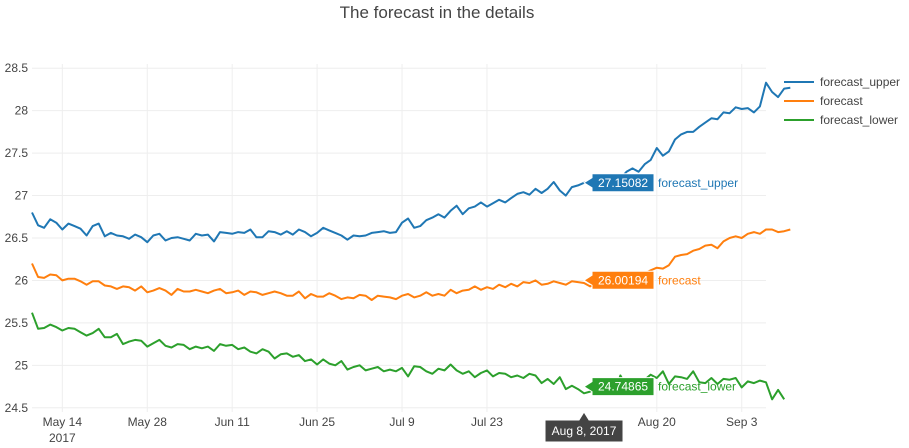 This screenshot has height=448, width=909. I want to click on x-tick-sublabel: 2017, so click(62, 438).